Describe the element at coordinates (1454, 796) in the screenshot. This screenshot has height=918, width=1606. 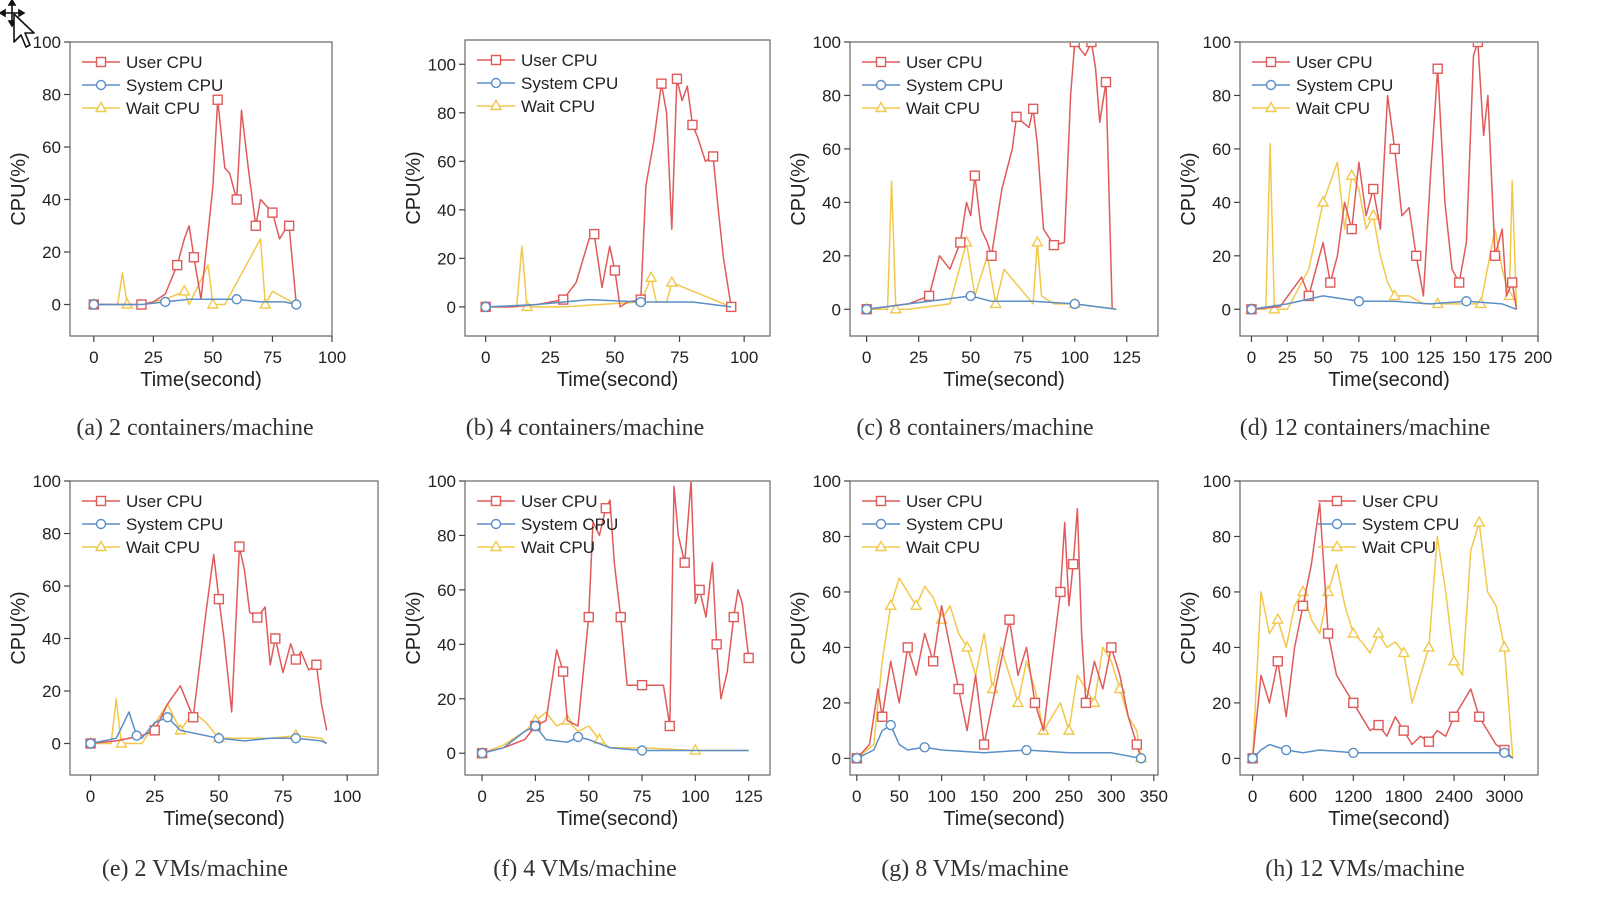
I see `x-tick-label: 2400` at that location.